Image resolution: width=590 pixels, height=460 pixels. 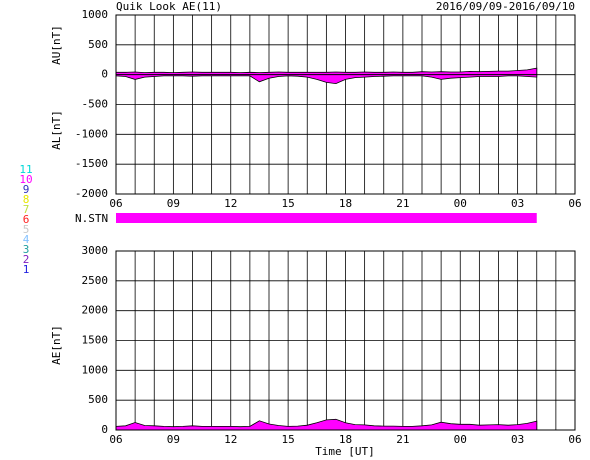 I want to click on station-legend-item: 3, so click(x=26, y=249).